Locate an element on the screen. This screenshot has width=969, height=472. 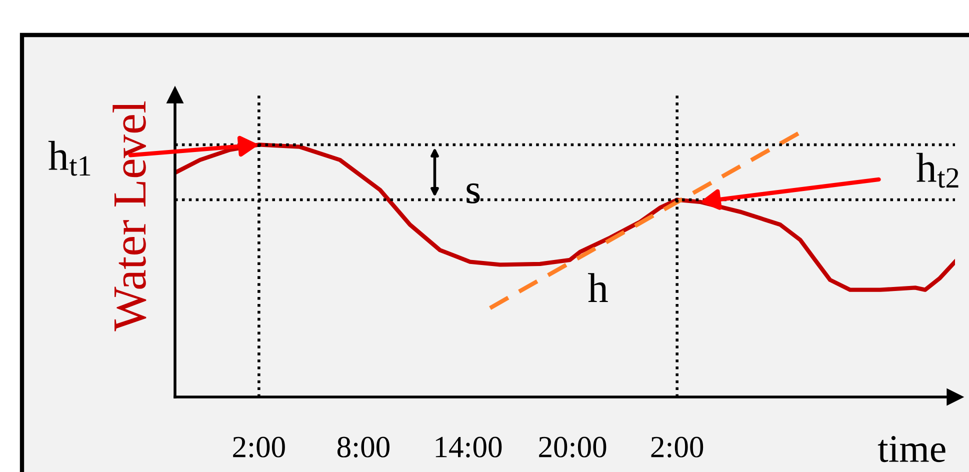
annotation: h$_{t1}$ is located at coordinates (69, 158).